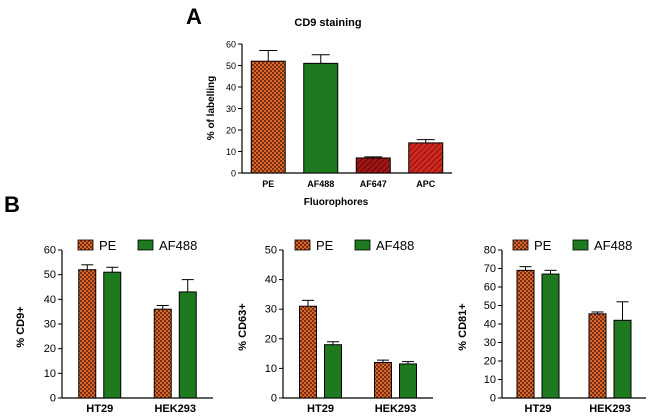  What do you see at coordinates (543, 245) in the screenshot?
I see `chart-b3-legend-label-pe: PE` at bounding box center [543, 245].